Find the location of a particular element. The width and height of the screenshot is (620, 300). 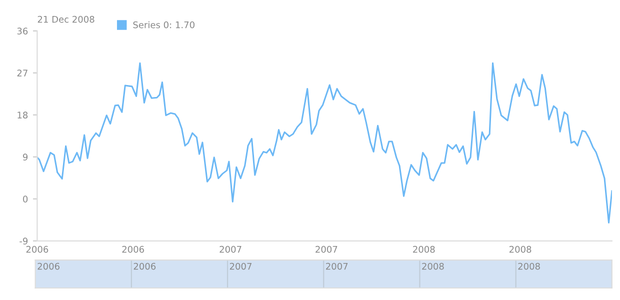

legend-label: Series 0: 1.70 is located at coordinates (163, 24).